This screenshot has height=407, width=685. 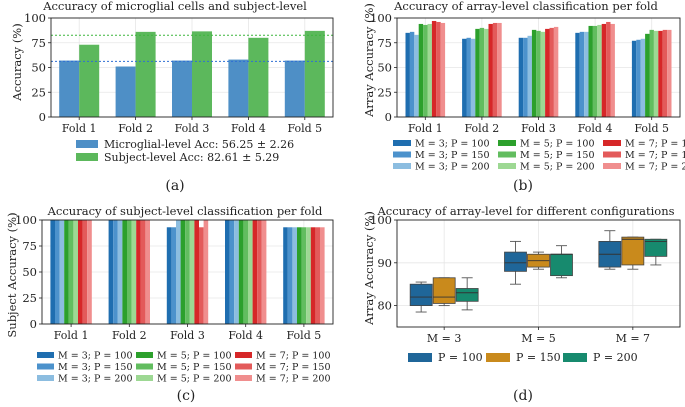 I want to click on b-legend-label: M = 3; P = 150, so click(x=452, y=155).